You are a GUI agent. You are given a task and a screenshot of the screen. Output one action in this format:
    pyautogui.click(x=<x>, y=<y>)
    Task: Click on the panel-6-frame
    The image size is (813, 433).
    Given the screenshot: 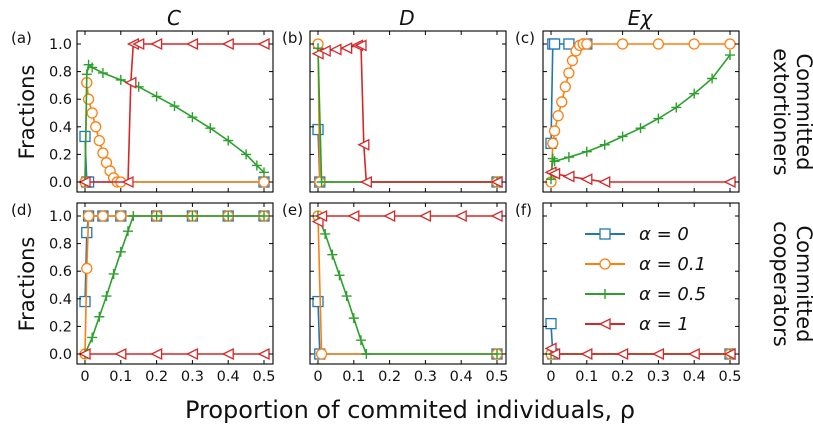 What is the action you would take?
    pyautogui.click(x=641, y=283)
    